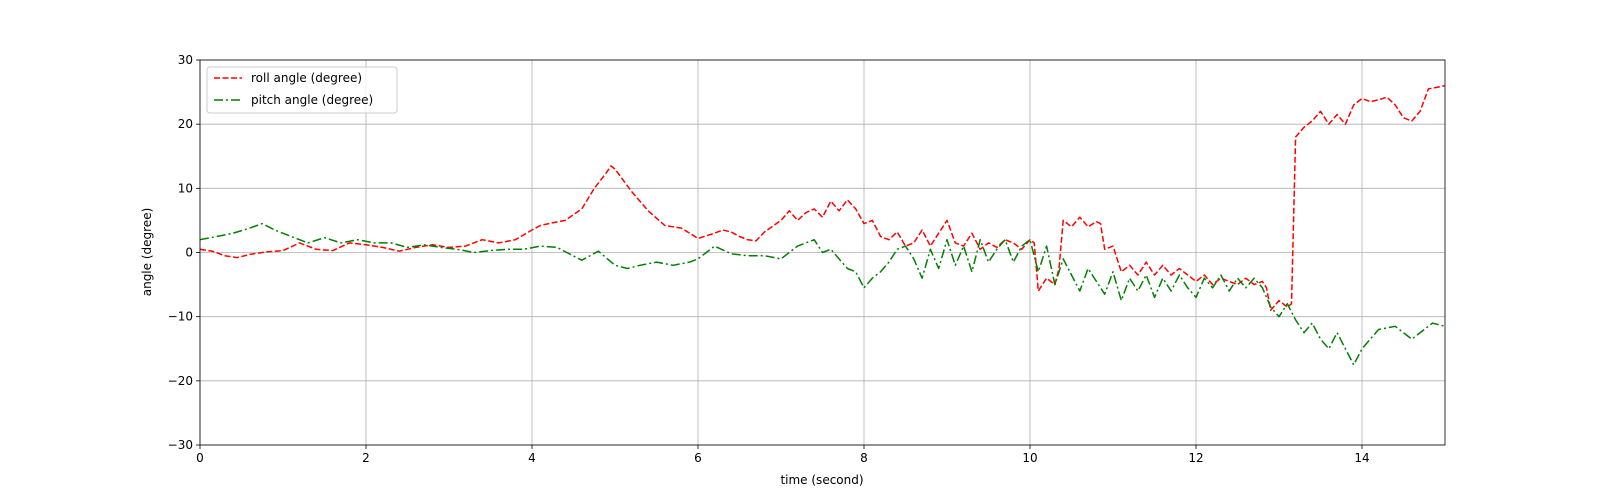 The height and width of the screenshot is (500, 1600). Describe the element at coordinates (1195, 458) in the screenshot. I see `x-tick-label: 12` at that location.